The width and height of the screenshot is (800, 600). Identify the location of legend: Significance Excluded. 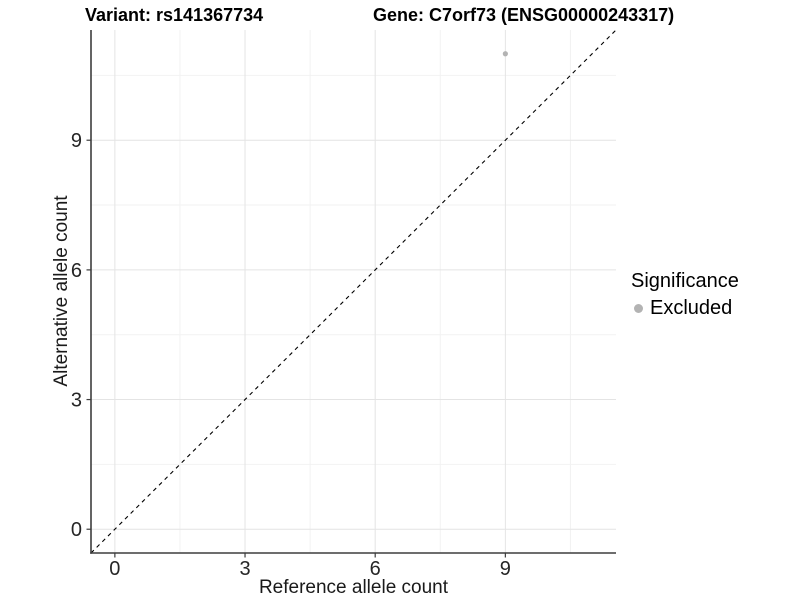
(685, 295).